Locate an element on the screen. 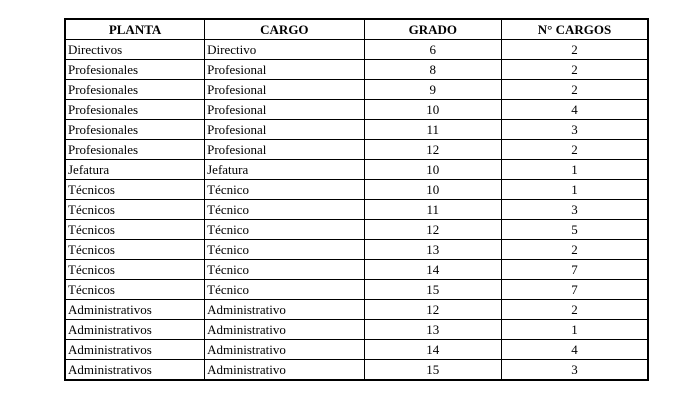 The image size is (698, 401). table-row: Profesionales Profesional 10 4 is located at coordinates (356, 109).